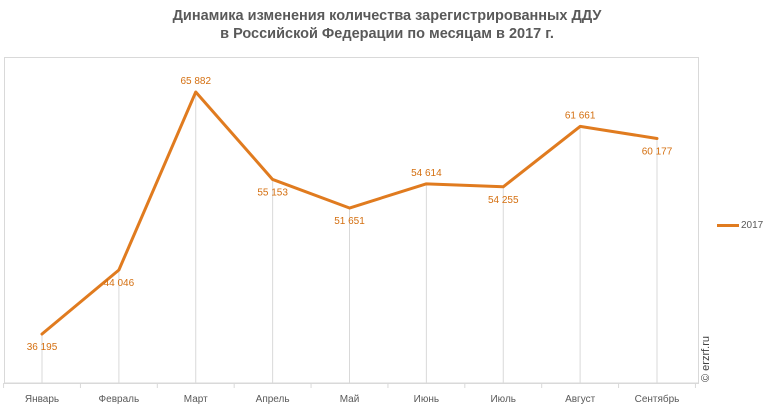 The image size is (774, 410). I want to click on legend: 2017, so click(740, 225).